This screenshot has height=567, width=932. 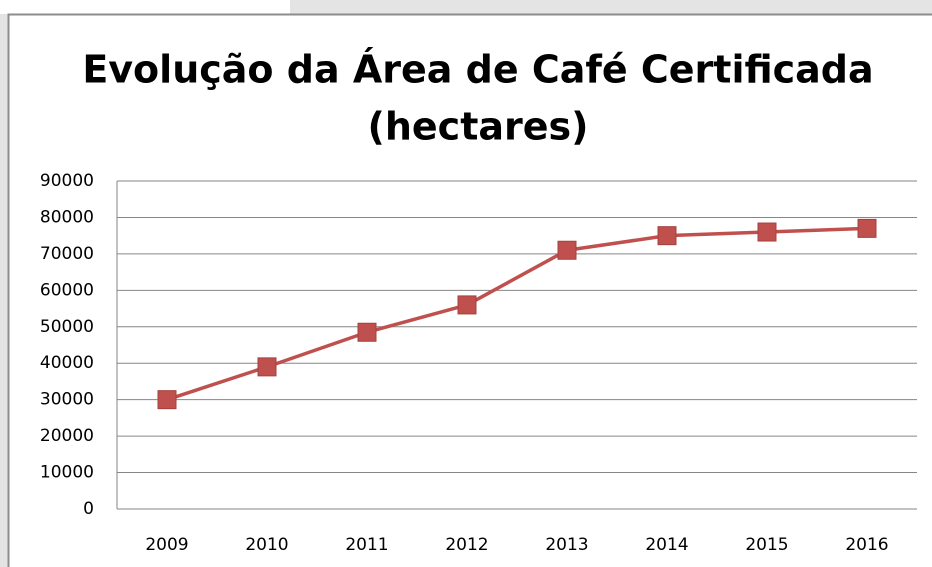 What do you see at coordinates (67, 473) in the screenshot?
I see `y-tick-label: 10000` at bounding box center [67, 473].